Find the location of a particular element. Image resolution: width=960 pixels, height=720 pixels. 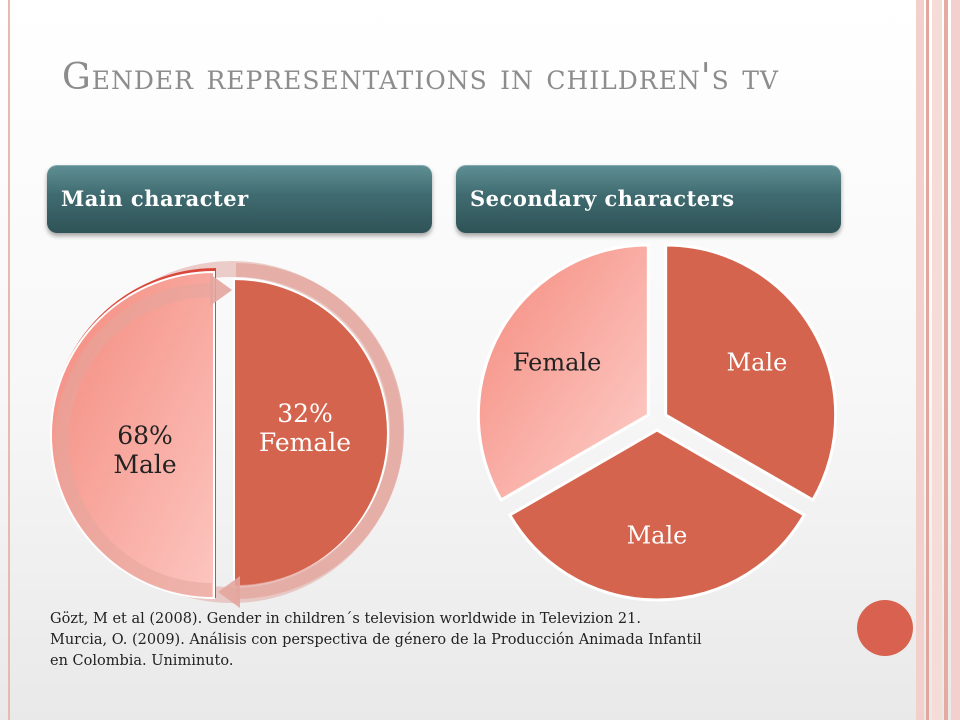

reference-line: en Colombia. Uniminuto. is located at coordinates (142, 661).